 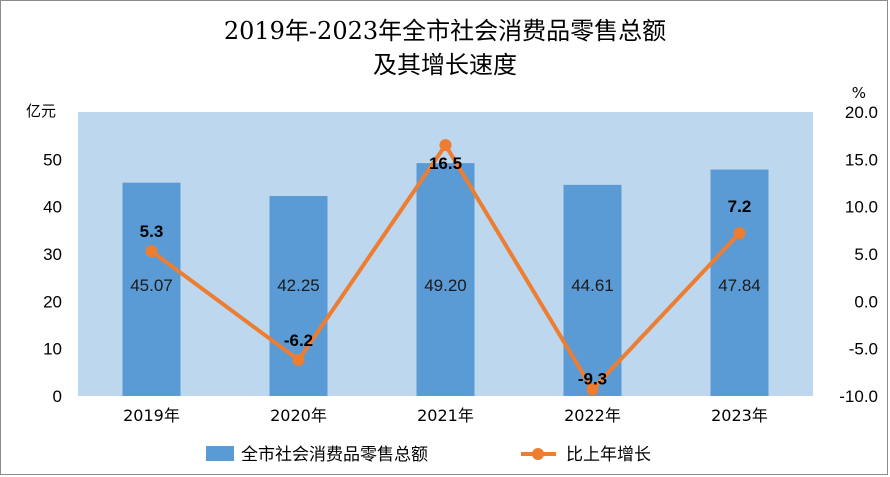 I want to click on growth-value-label: 5.3, so click(x=152, y=231).